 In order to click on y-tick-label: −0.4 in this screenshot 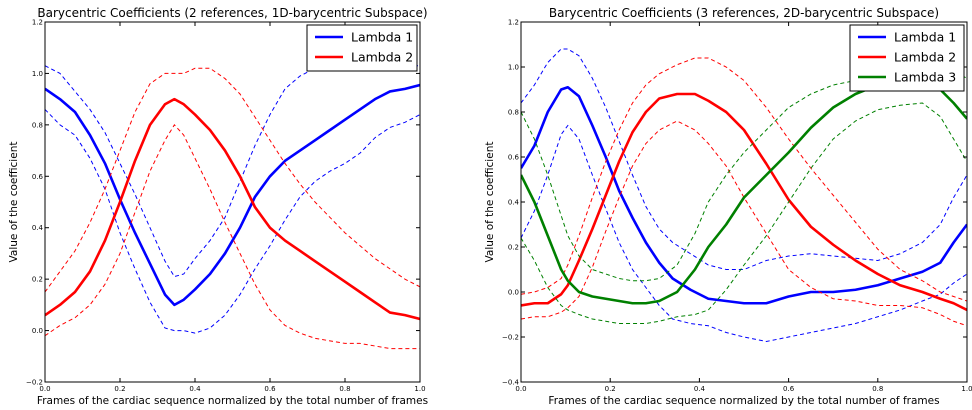, I will do `click(511, 383)`.